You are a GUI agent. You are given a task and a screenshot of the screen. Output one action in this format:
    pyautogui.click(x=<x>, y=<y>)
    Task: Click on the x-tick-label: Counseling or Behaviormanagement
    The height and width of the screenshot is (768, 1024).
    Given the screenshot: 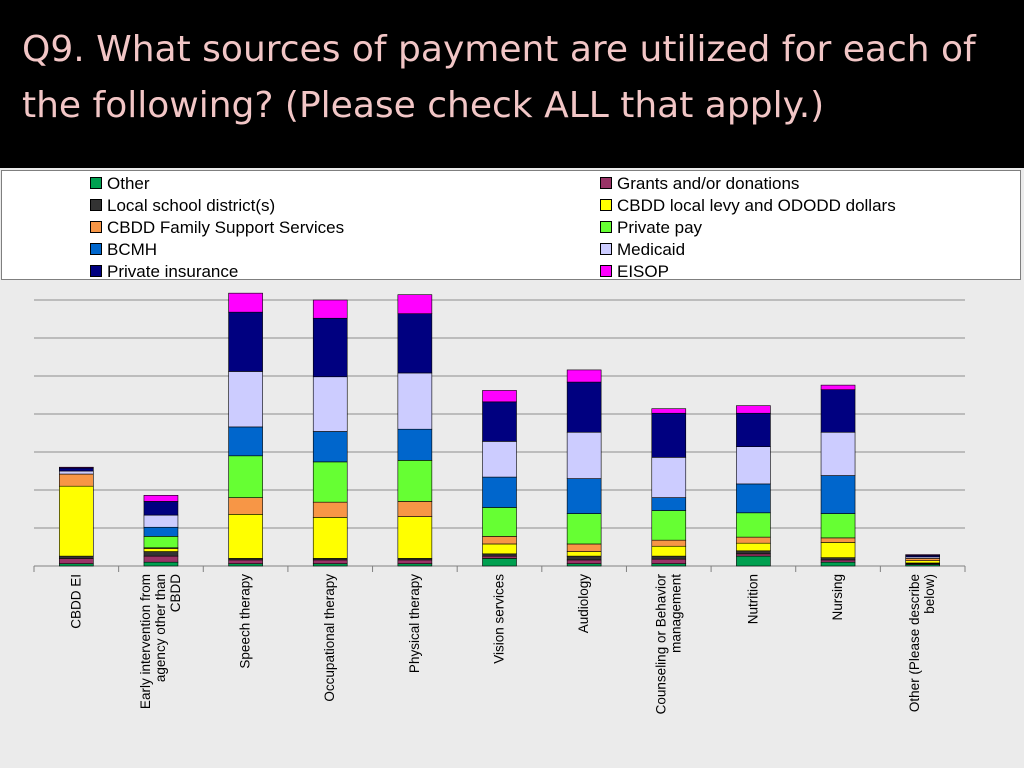 What is the action you would take?
    pyautogui.click(x=668, y=644)
    